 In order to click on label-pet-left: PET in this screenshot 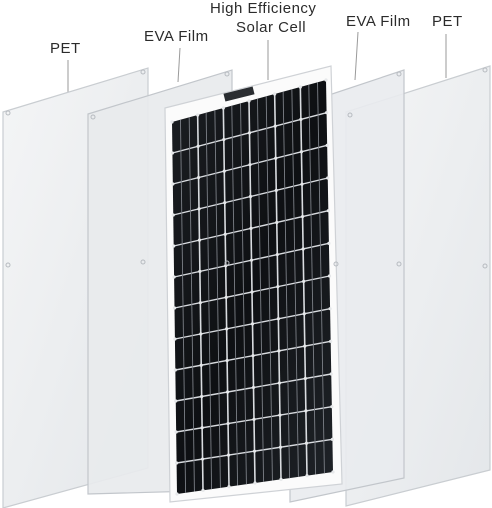, I will do `click(65, 48)`.